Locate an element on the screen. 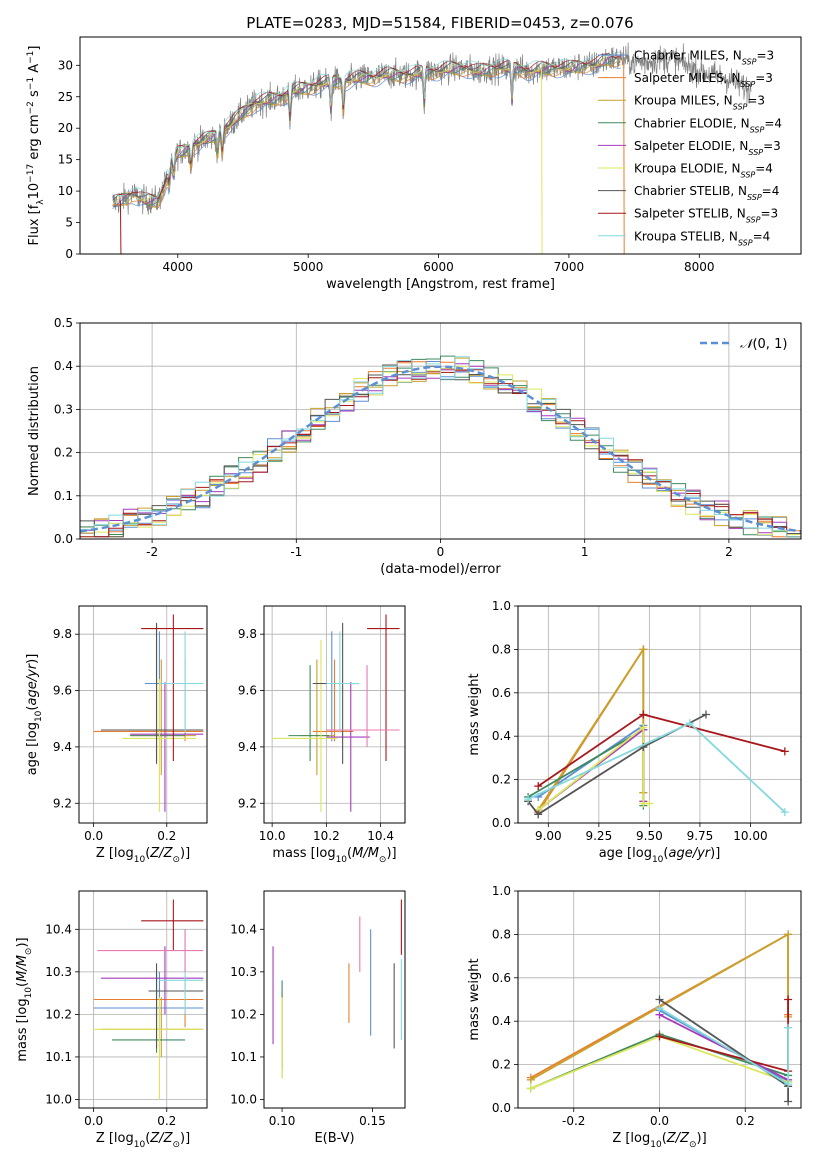 This screenshot has height=1170, width=819. y-tick-label: 10 is located at coordinates (65, 191).